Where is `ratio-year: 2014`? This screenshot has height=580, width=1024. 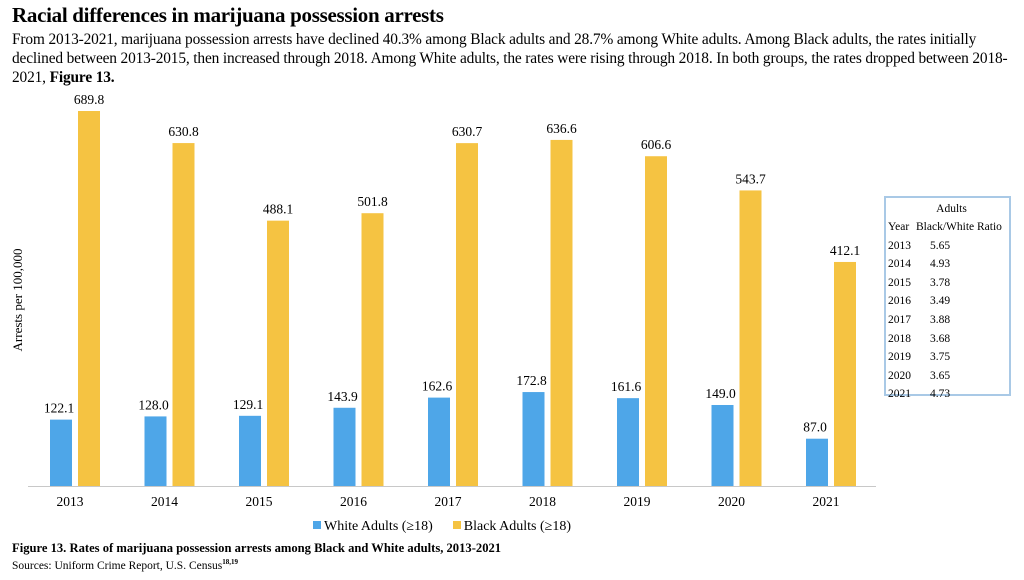 ratio-year: 2014 is located at coordinates (899, 264).